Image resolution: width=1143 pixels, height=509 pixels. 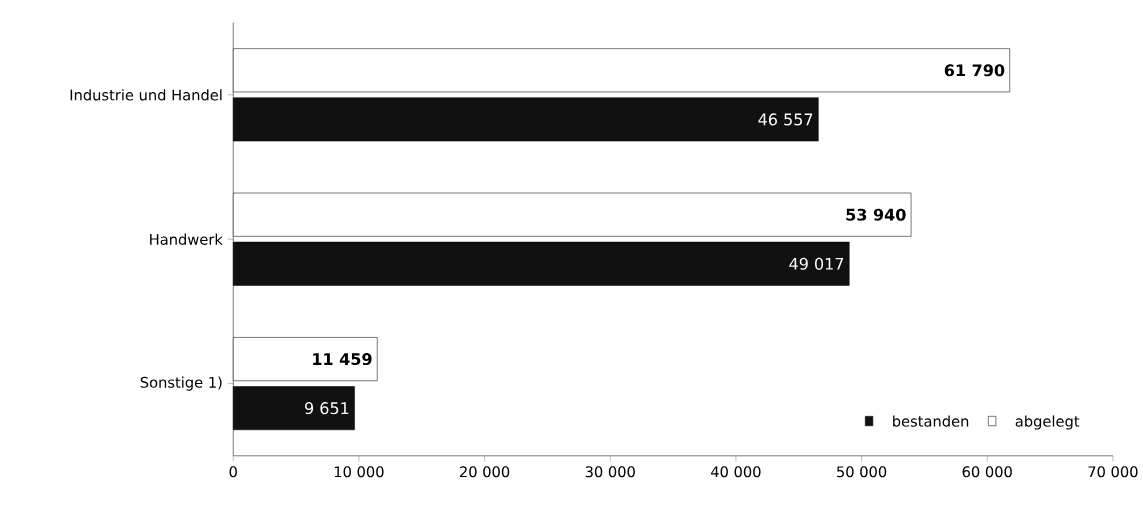 What do you see at coordinates (146, 95) in the screenshot?
I see `y-tick-label: Industrie und Handel` at bounding box center [146, 95].